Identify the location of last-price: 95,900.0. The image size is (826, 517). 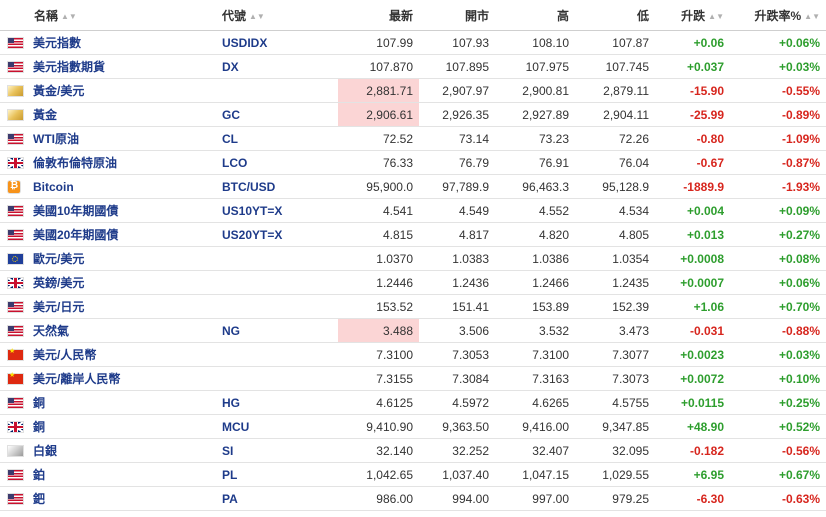
(378, 186).